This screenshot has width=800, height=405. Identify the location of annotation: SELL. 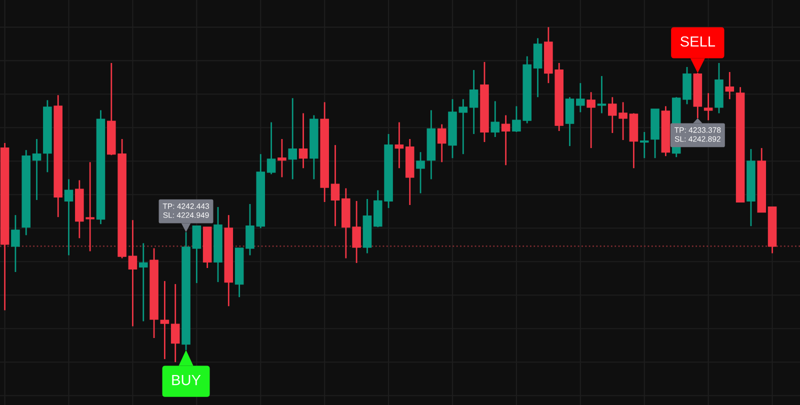
(698, 41).